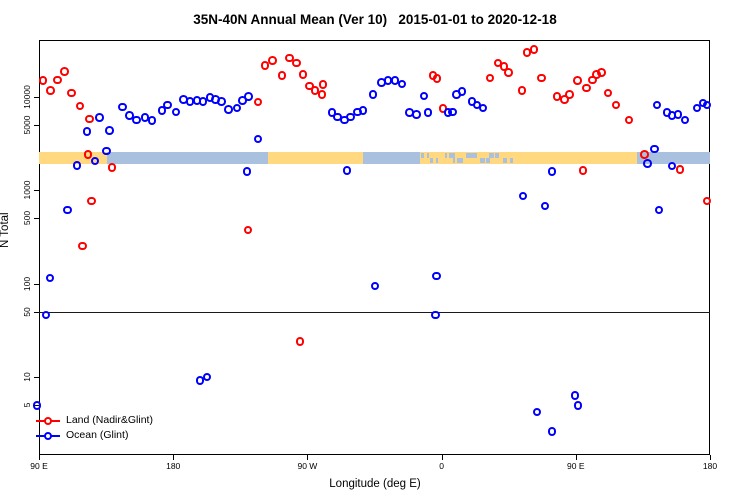 This screenshot has width=750, height=500. Describe the element at coordinates (27, 96) in the screenshot. I see `y-axis-tick-label: 10000` at that location.